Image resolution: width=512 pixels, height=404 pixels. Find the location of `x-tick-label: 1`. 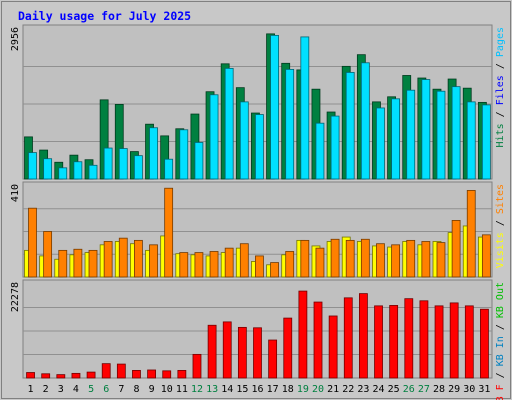

x-tick-label: 1 is located at coordinates (31, 389).